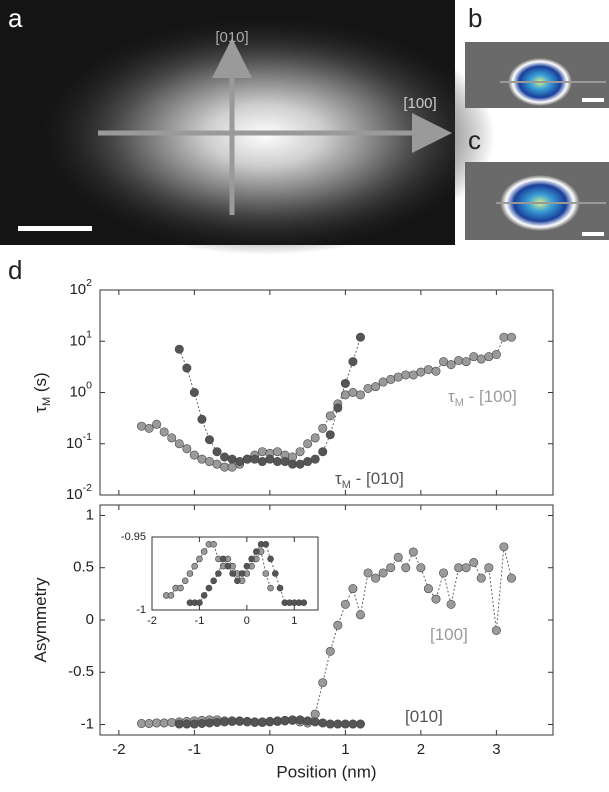 This screenshot has width=609, height=792. Describe the element at coordinates (15, 270) in the screenshot. I see `panel-label: d` at that location.